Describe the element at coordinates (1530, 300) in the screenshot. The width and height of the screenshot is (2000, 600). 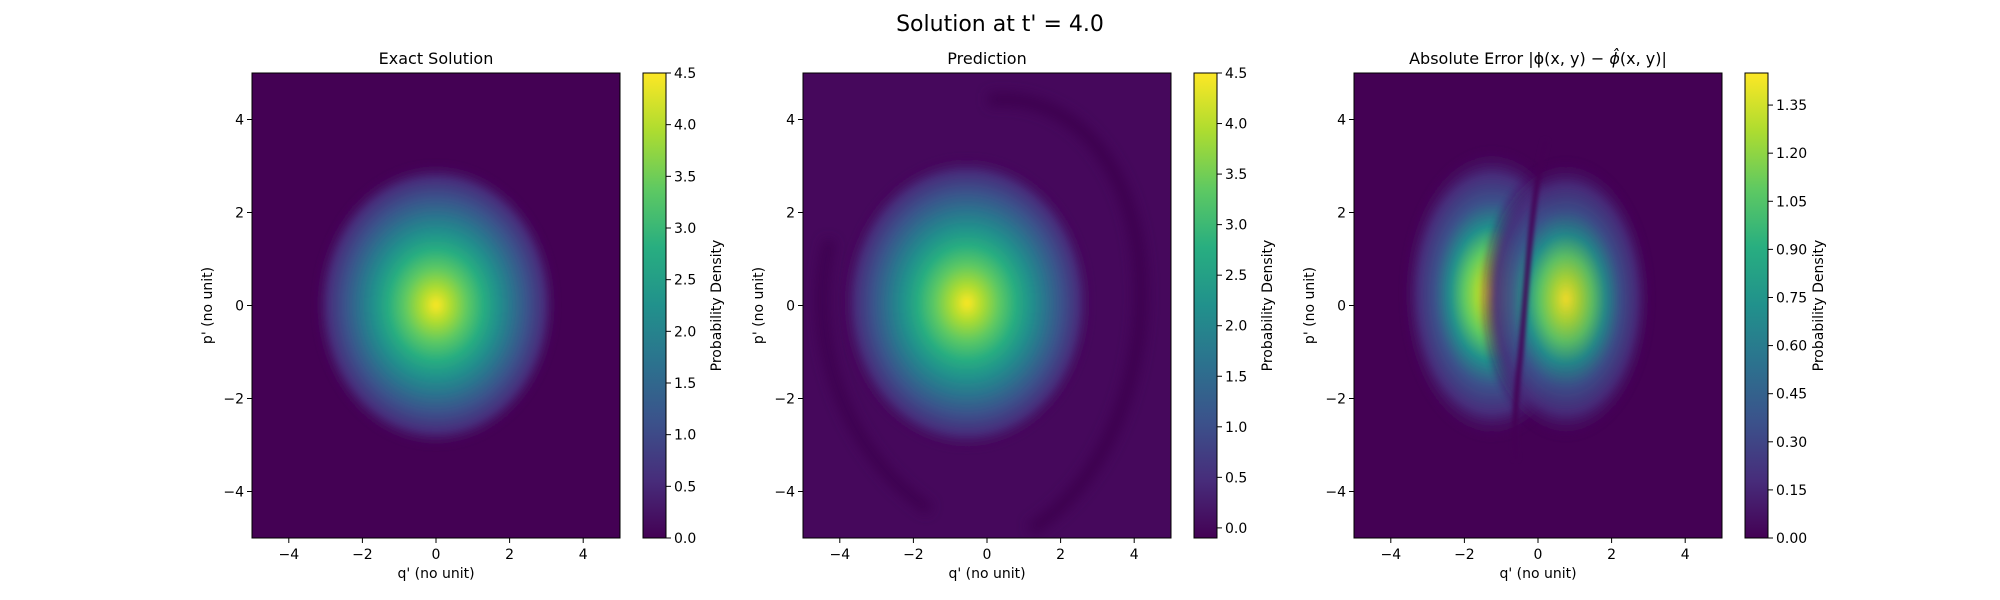
I see `zero-error-line` at that location.